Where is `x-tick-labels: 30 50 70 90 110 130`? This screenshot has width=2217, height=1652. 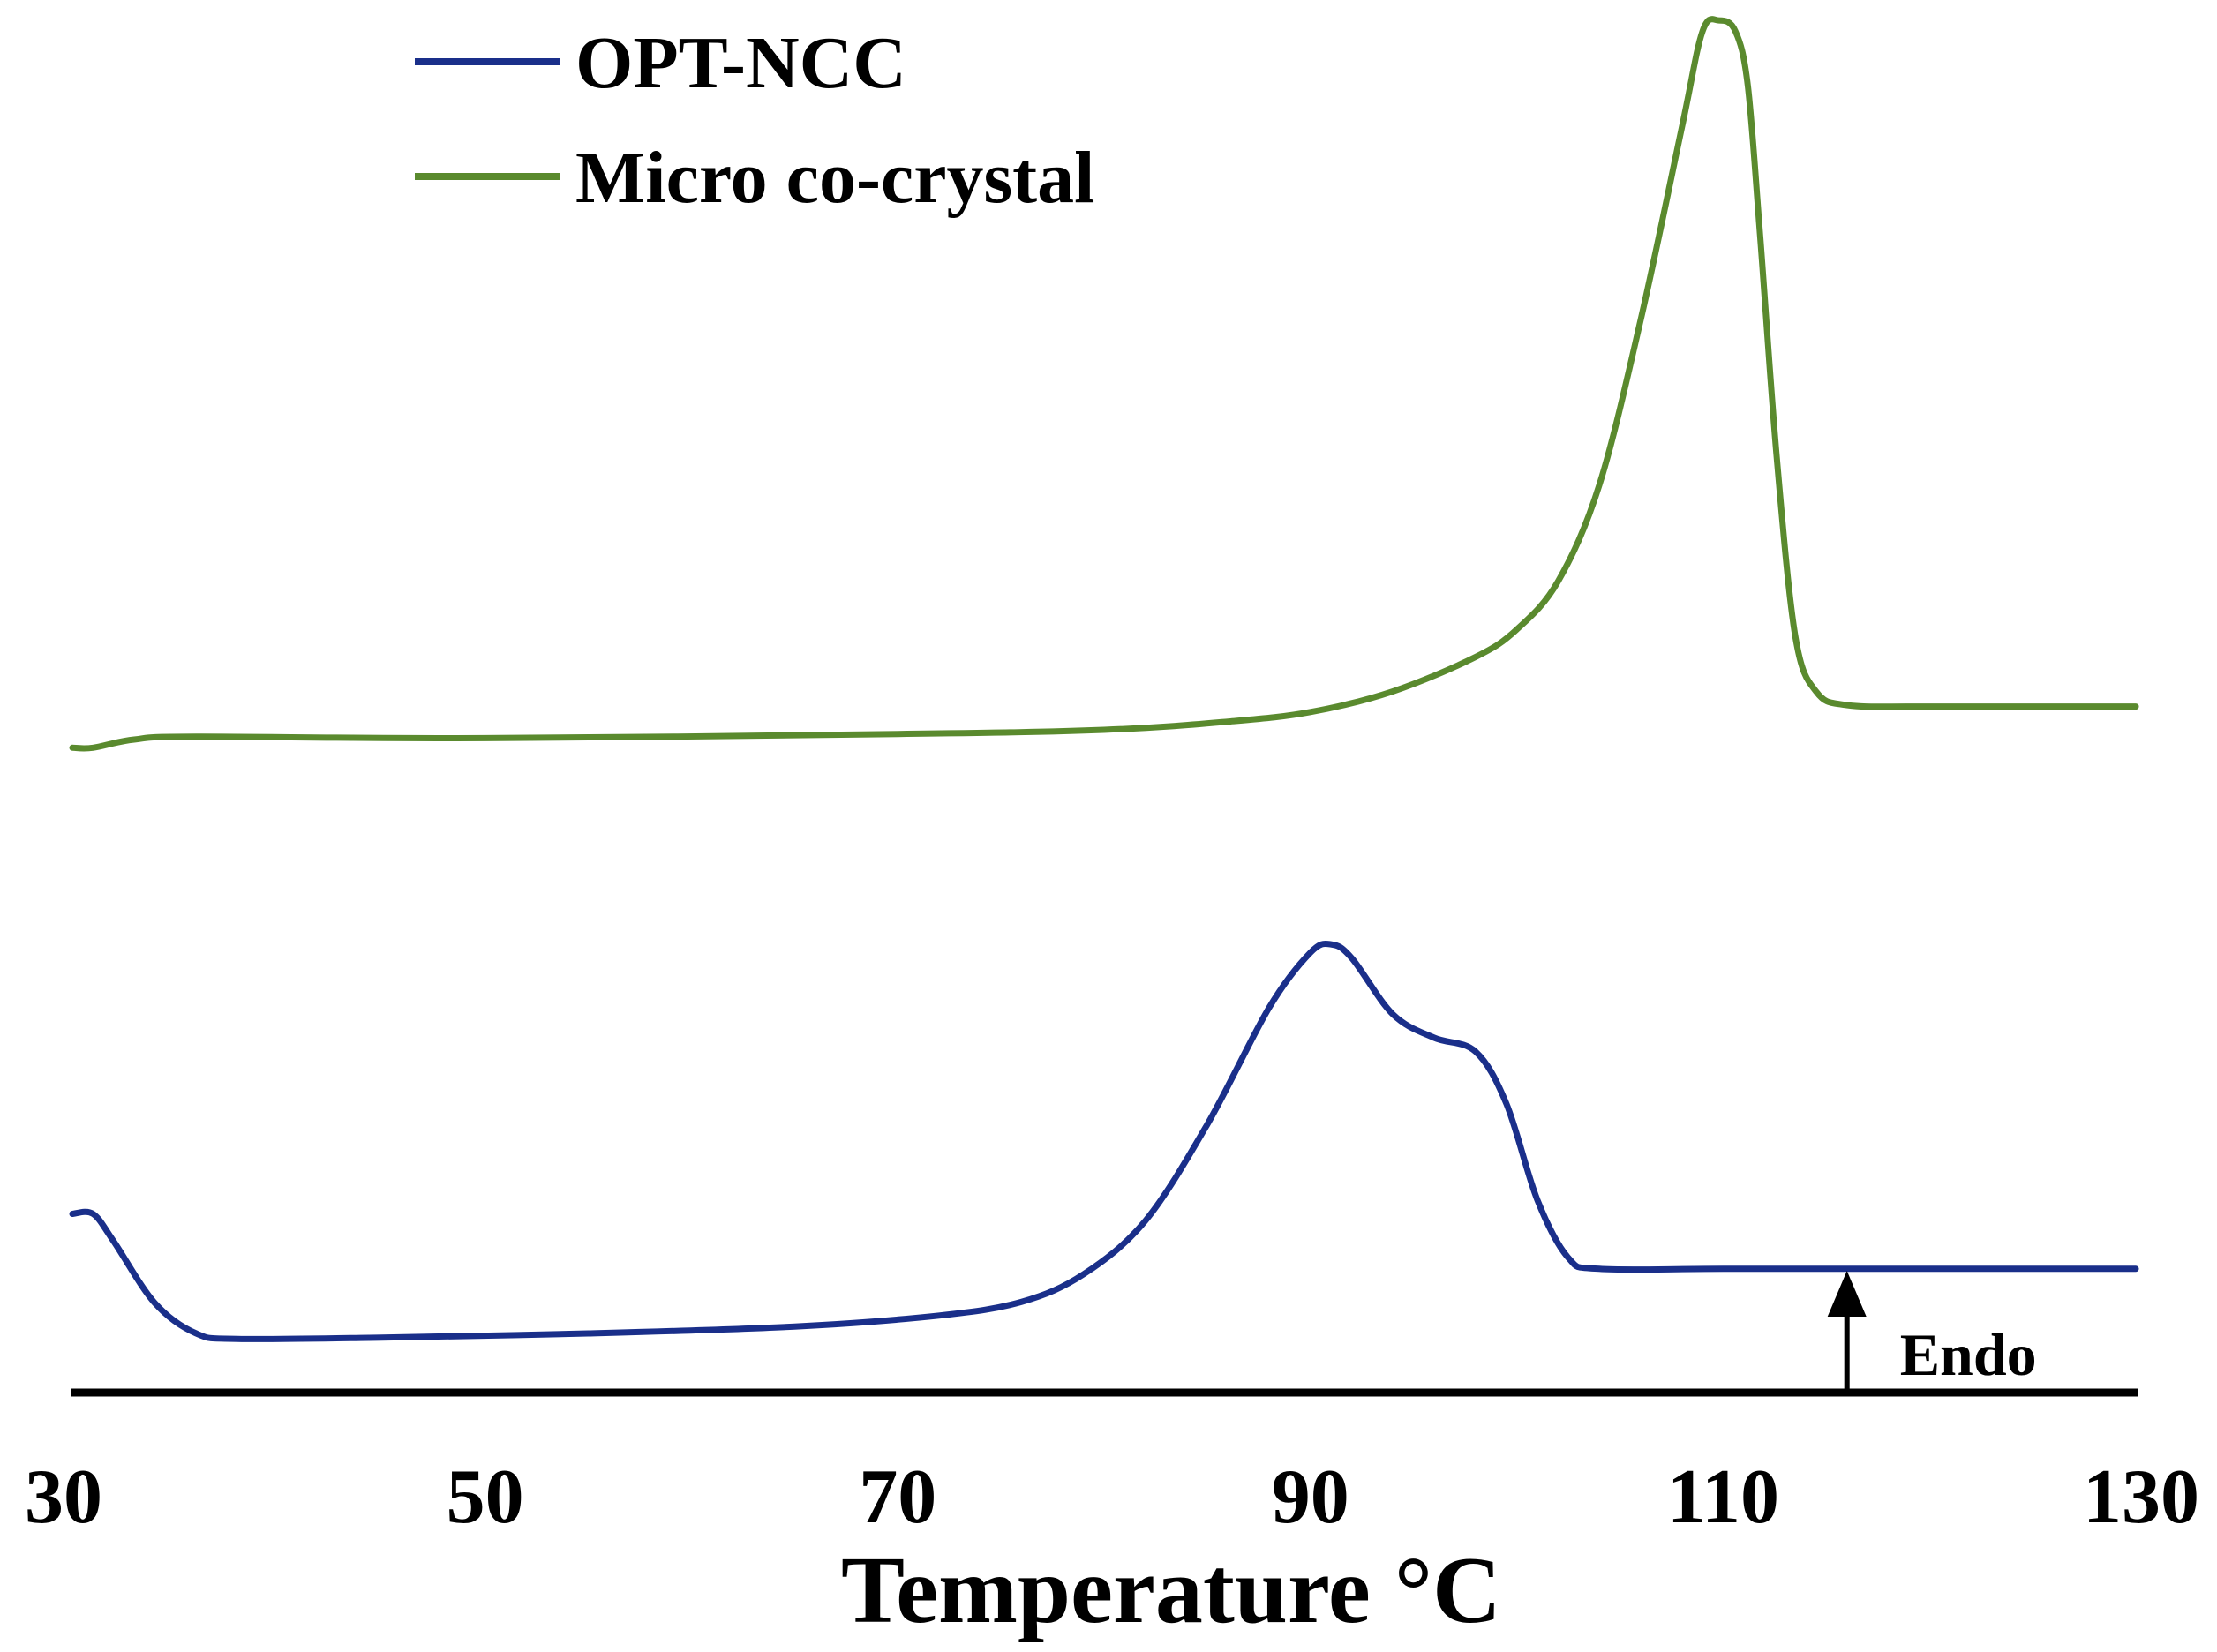 x-tick-labels: 30 50 70 90 110 130 is located at coordinates (1112, 1497).